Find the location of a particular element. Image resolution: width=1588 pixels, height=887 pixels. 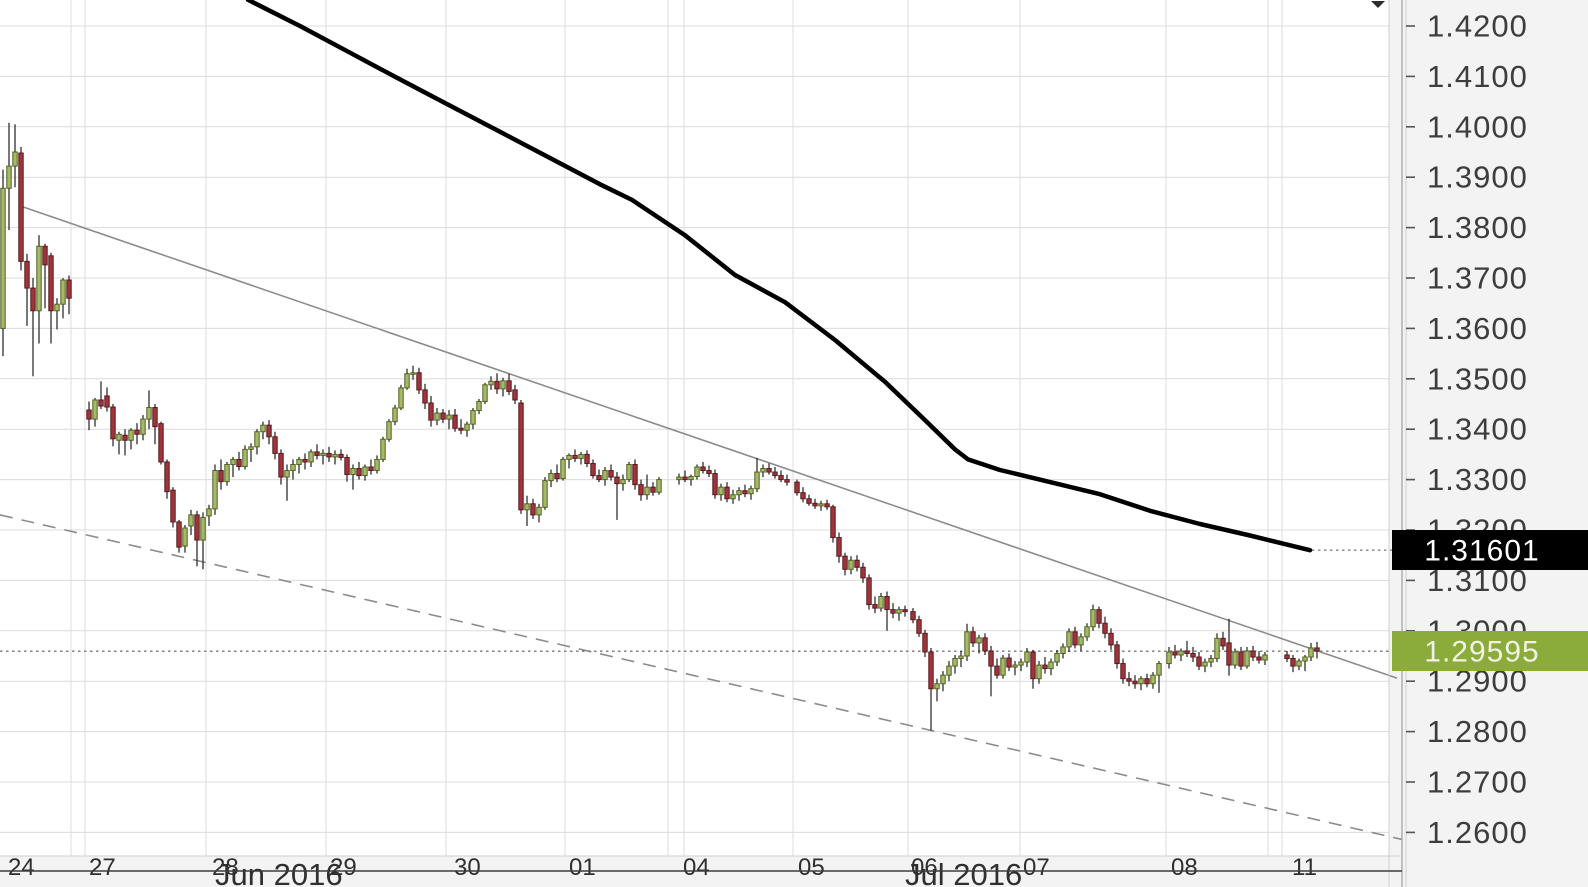

day-label: 24 is located at coordinates (21, 867).